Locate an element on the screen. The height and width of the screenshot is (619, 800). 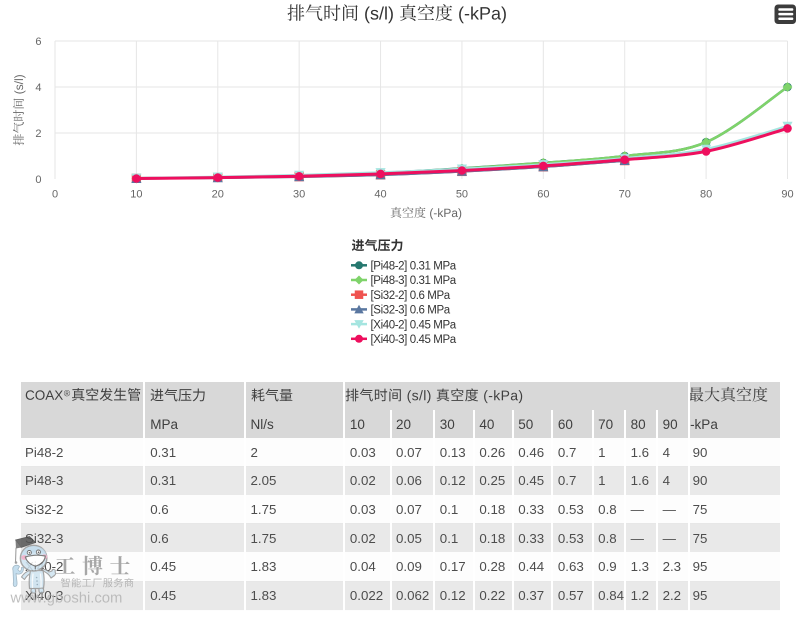
svg-text: [Si32-2] 0.6 MPa is located at coordinates (411, 296).